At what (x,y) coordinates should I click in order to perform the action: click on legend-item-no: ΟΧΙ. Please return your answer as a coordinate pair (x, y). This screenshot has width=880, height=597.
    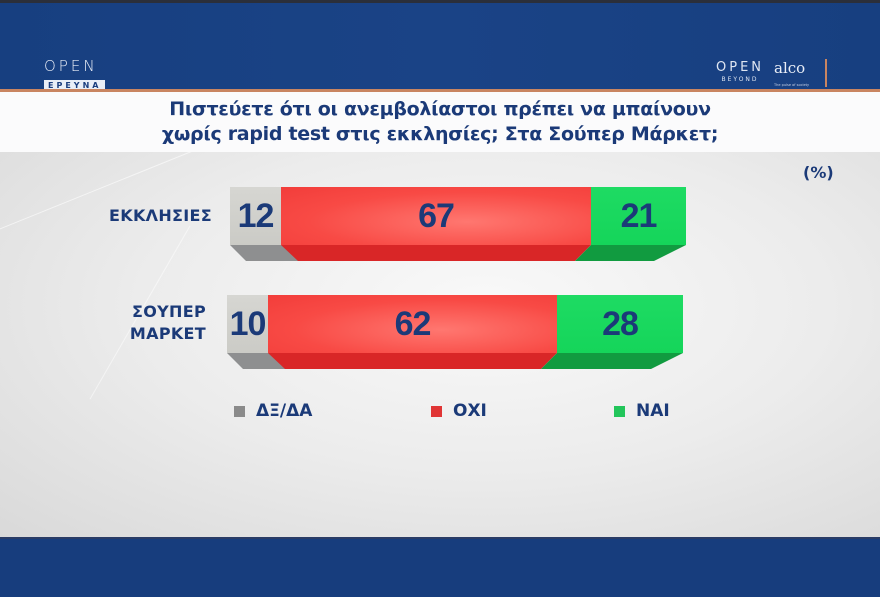
    Looking at the image, I should click on (459, 411).